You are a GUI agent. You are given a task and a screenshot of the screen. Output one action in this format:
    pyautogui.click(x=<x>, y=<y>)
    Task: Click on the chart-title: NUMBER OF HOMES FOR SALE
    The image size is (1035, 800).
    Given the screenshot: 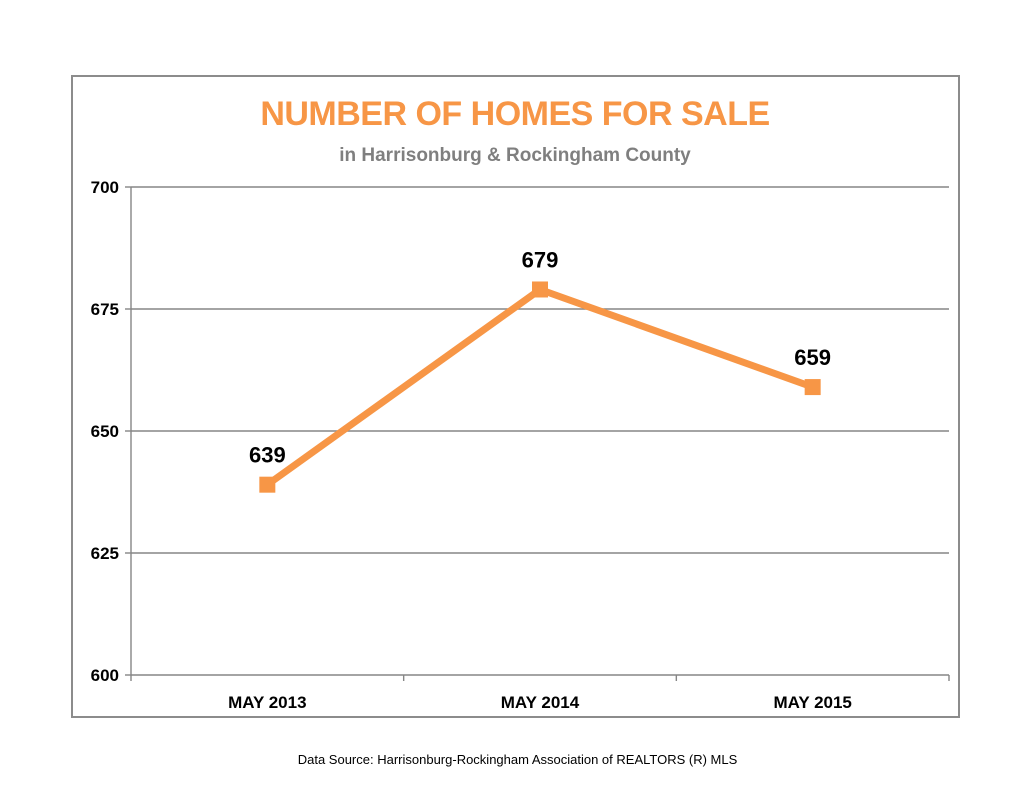 What is the action you would take?
    pyautogui.click(x=514, y=114)
    